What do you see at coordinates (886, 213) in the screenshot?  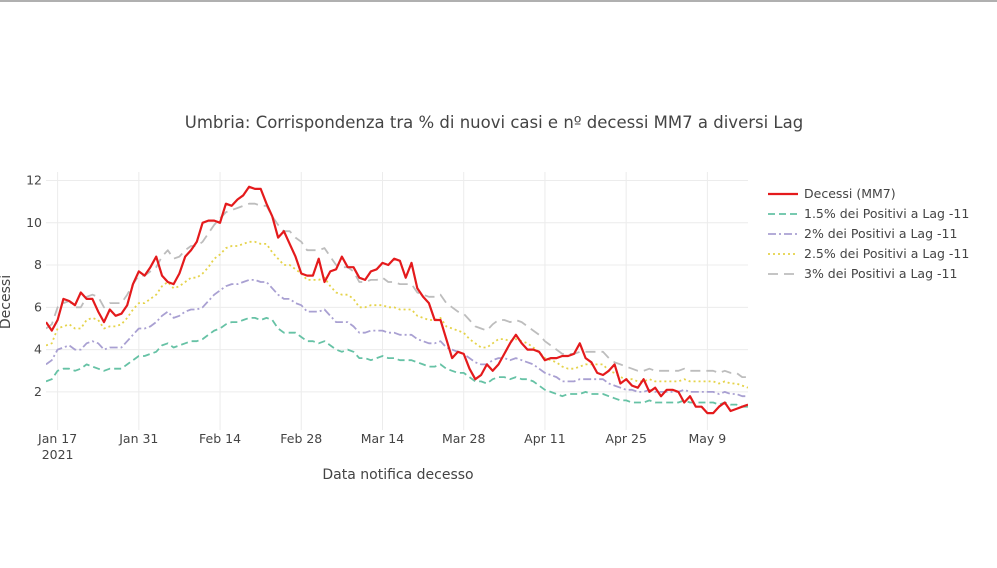 I see `legend-label: 1.5% dei Positivi a Lag -11` at bounding box center [886, 213].